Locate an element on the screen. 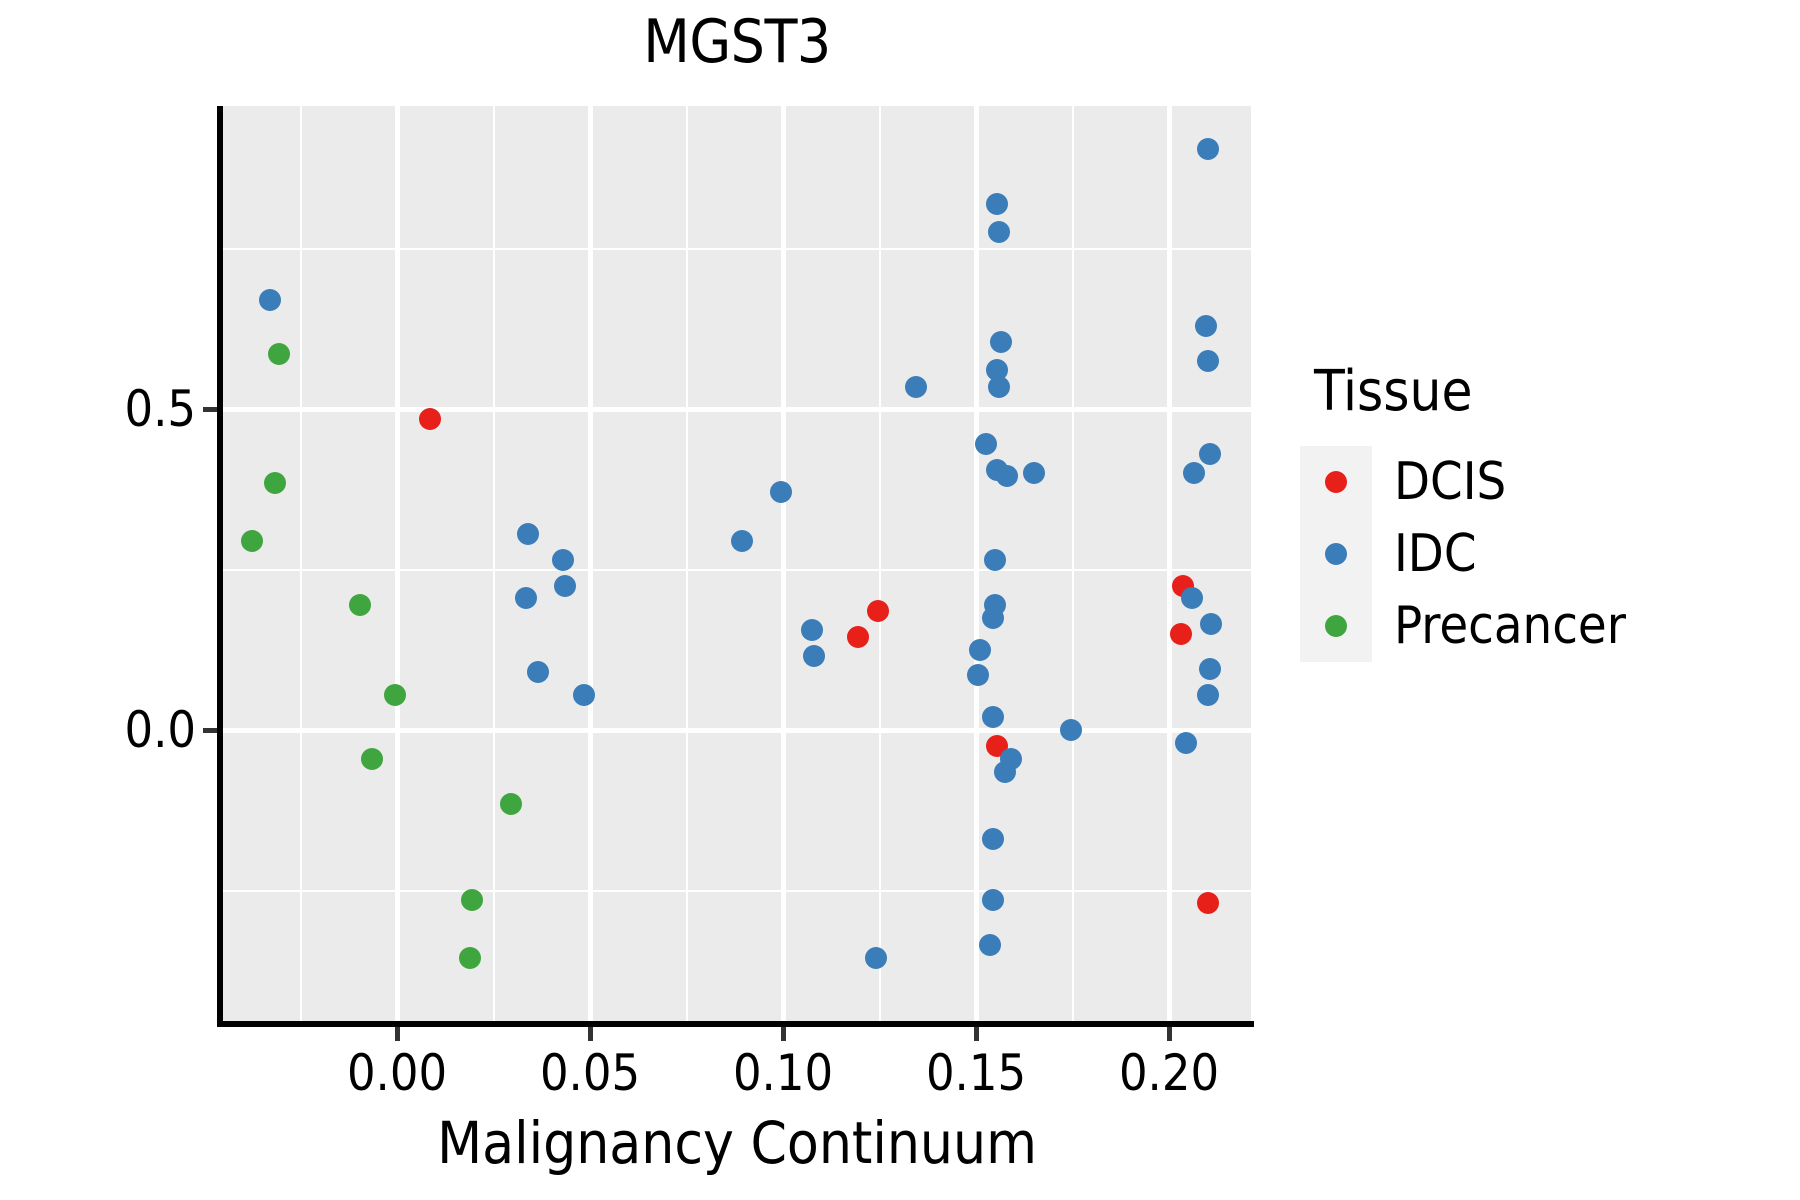 The height and width of the screenshot is (1200, 1800). y-tick-label: 0.5 is located at coordinates (160, 409).